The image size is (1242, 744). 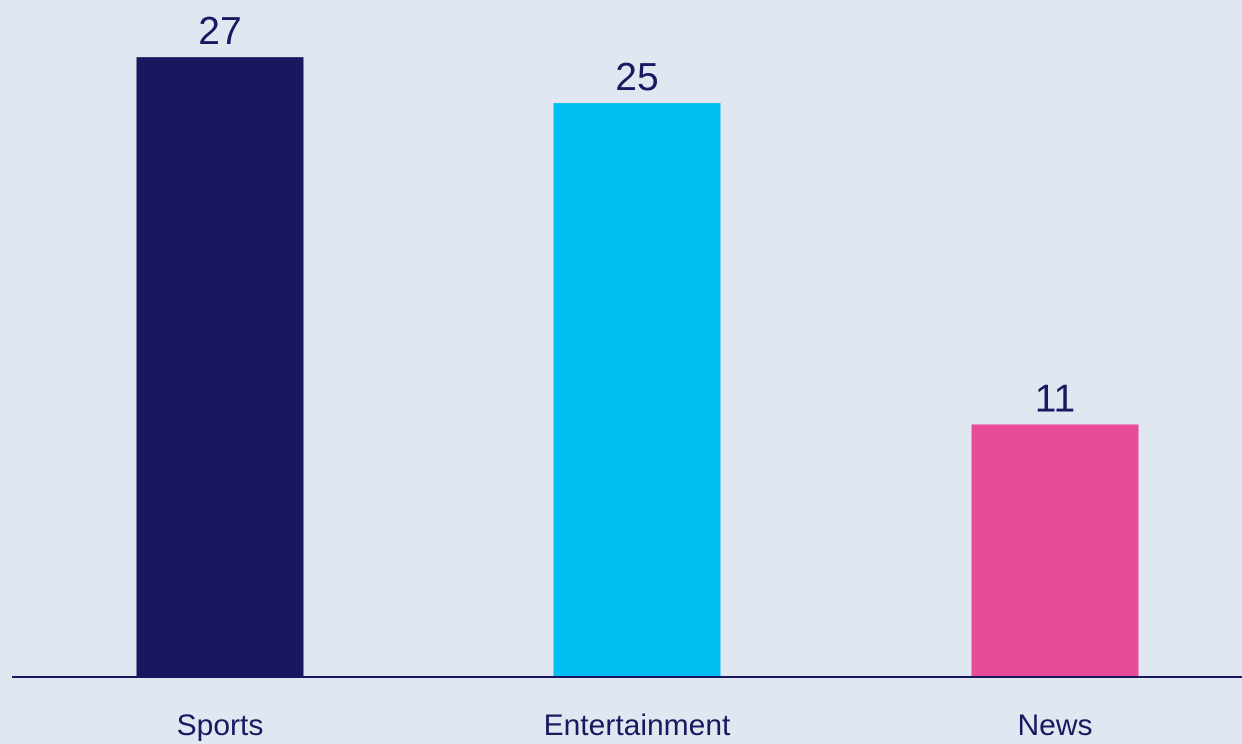 What do you see at coordinates (1054, 725) in the screenshot?
I see `category-label-news: News` at bounding box center [1054, 725].